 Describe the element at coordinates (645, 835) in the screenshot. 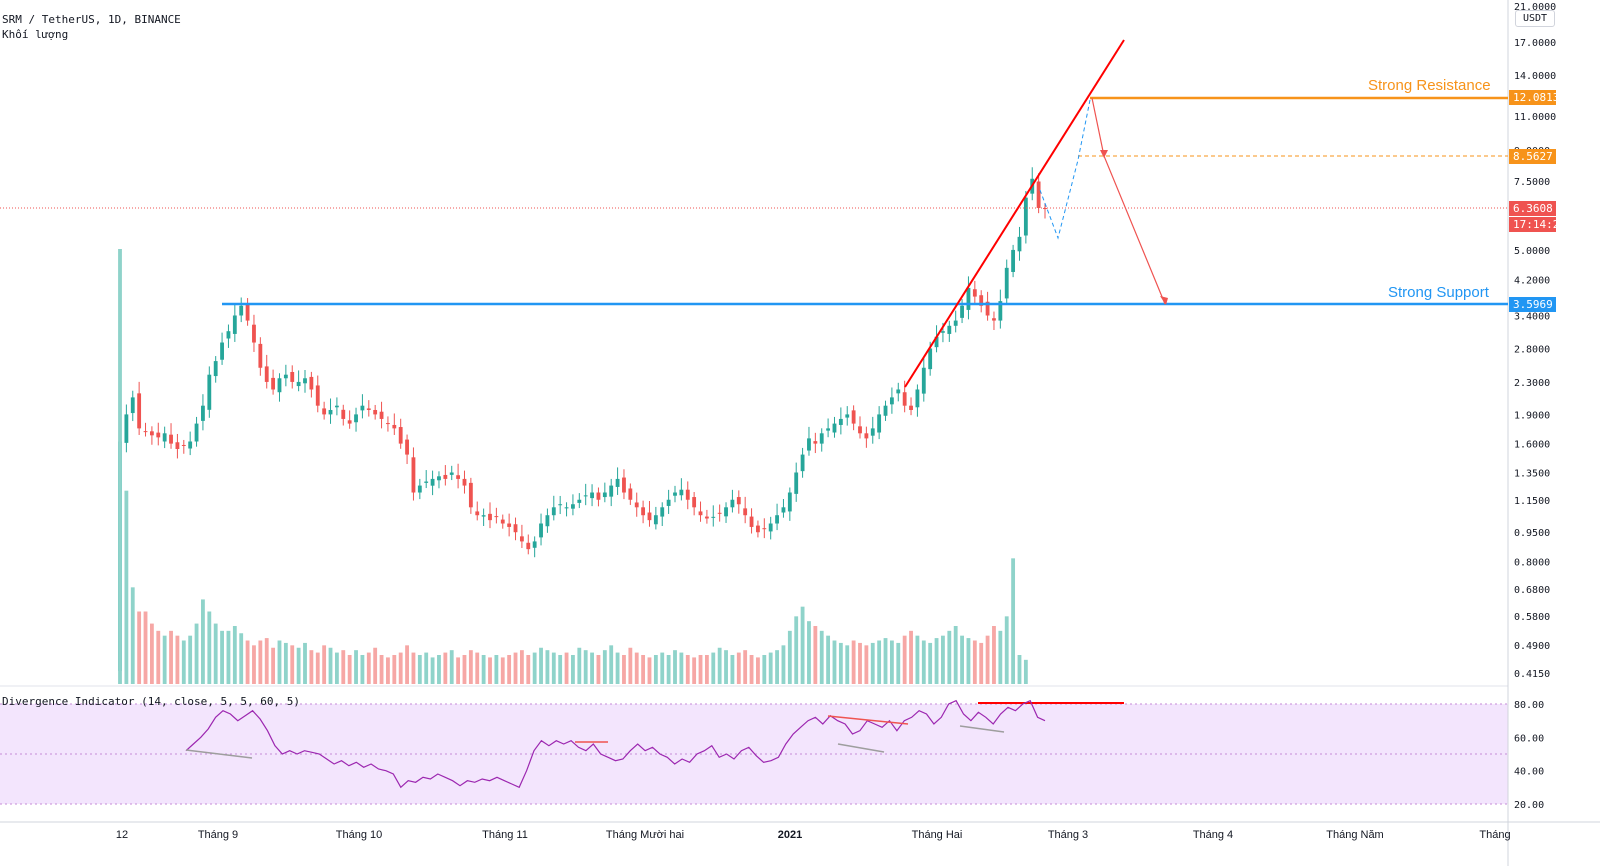

I see `time-tick-label: Tháng Mười hai` at that location.